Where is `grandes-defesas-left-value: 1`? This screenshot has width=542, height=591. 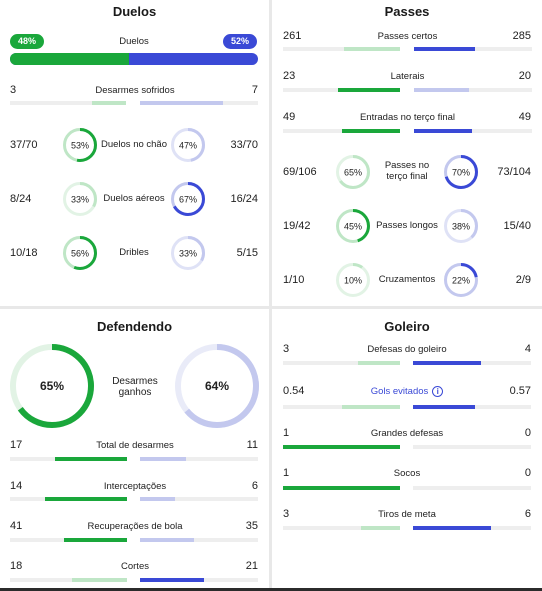 grandes-defesas-left-value: 1 is located at coordinates (286, 433).